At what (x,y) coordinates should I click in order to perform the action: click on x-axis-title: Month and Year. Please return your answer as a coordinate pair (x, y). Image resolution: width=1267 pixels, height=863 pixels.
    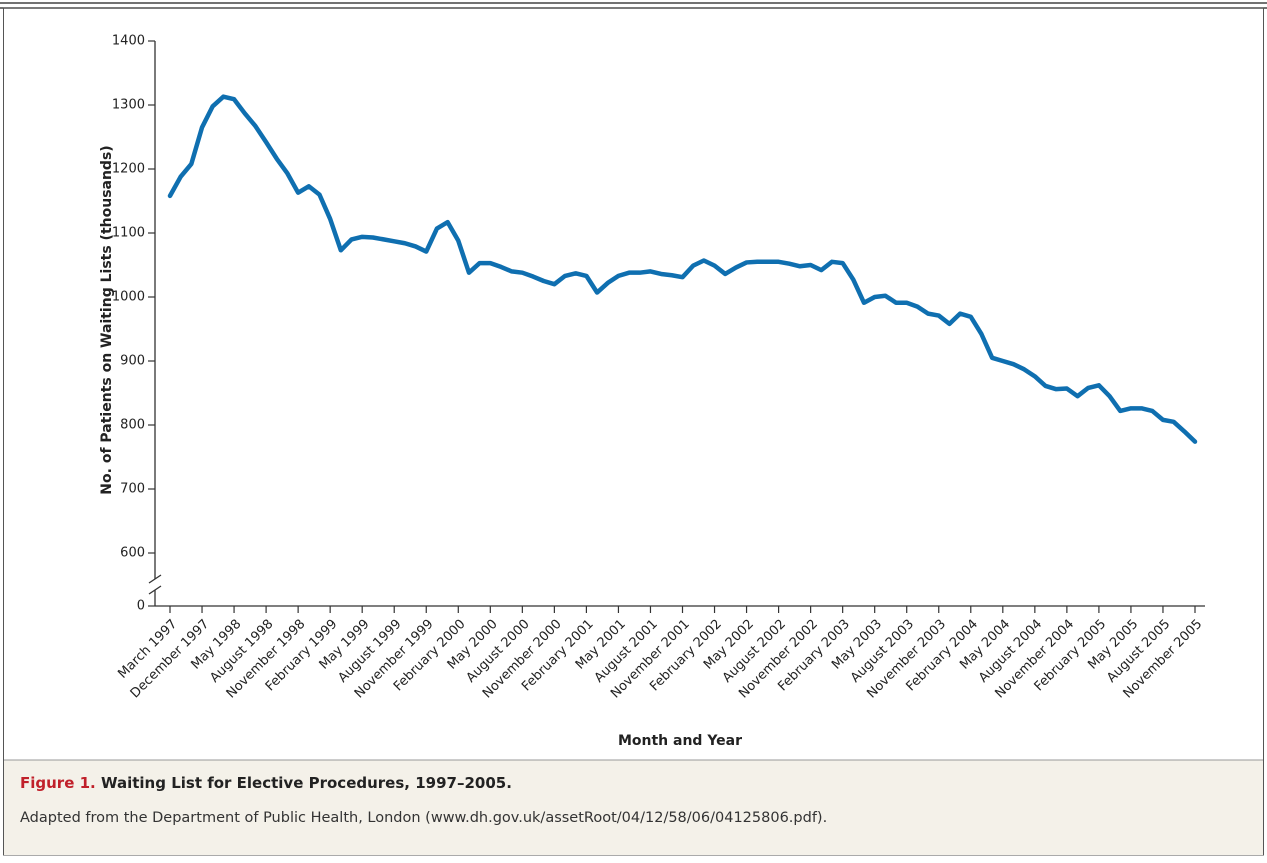
    Looking at the image, I should click on (680, 741).